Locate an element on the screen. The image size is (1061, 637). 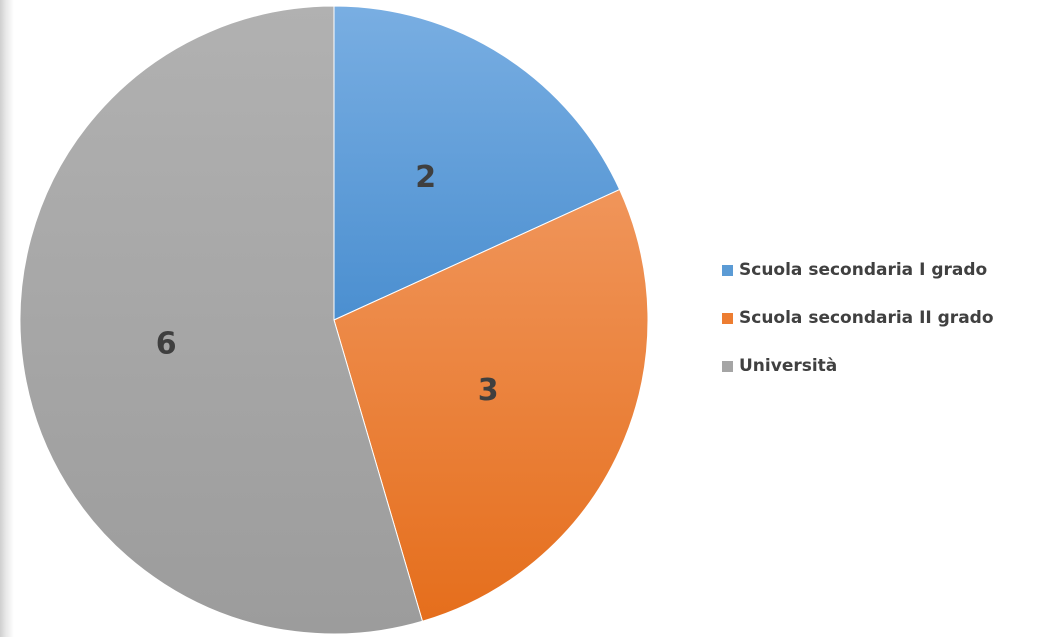
legend-label: Scuola secondaria I grado is located at coordinates (863, 270).